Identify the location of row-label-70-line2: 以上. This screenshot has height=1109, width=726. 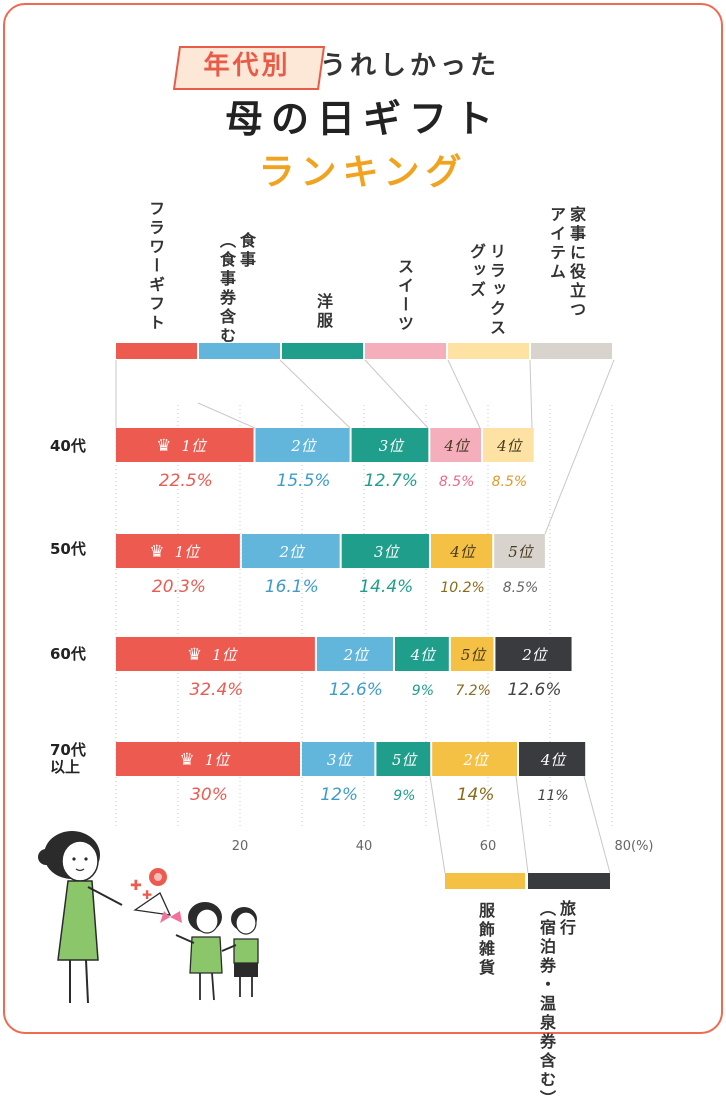
(65, 767).